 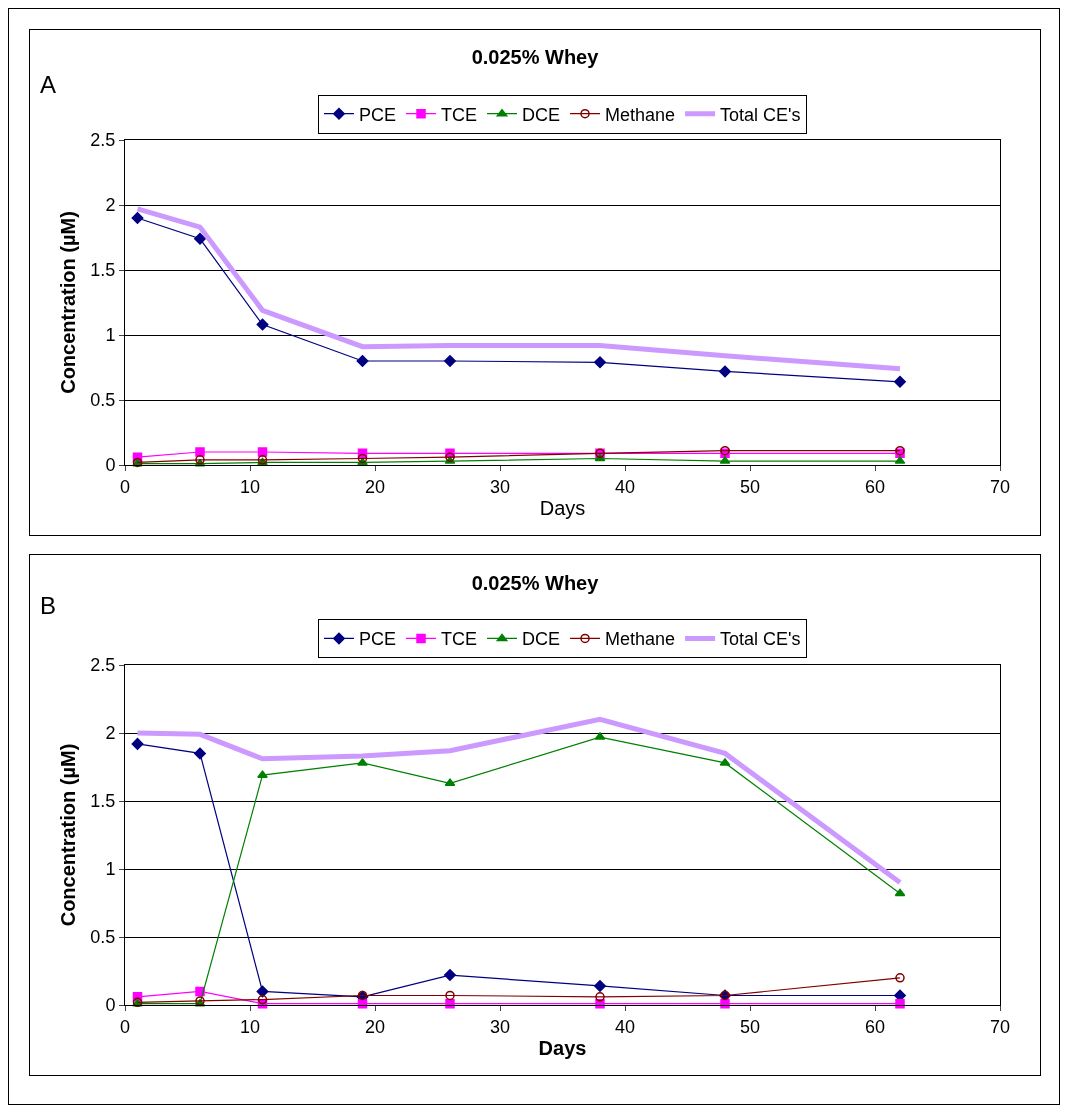 What do you see at coordinates (48, 84) in the screenshot?
I see `text: A` at bounding box center [48, 84].